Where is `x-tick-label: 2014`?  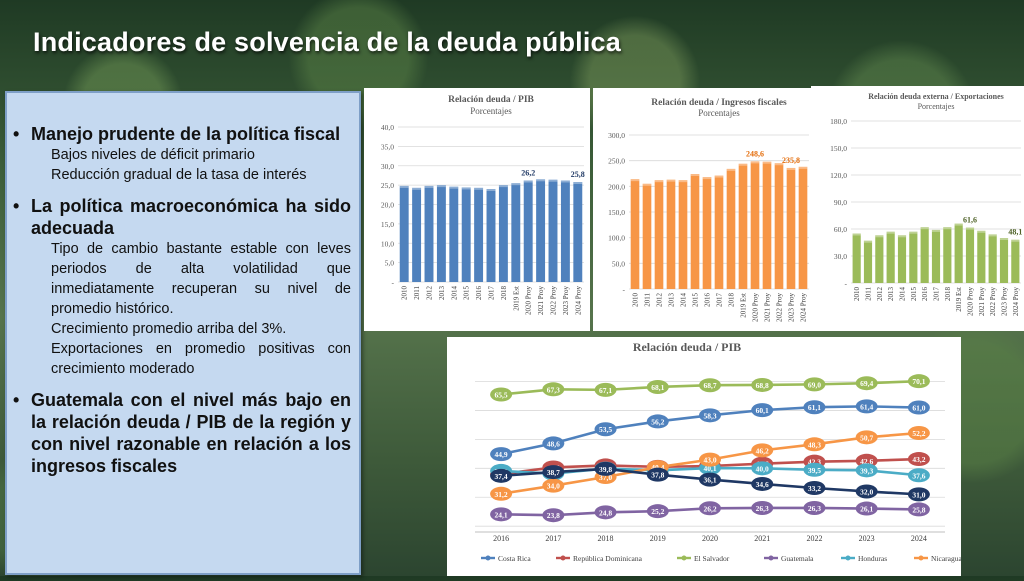 x-tick-label: 2014 is located at coordinates (903, 294).